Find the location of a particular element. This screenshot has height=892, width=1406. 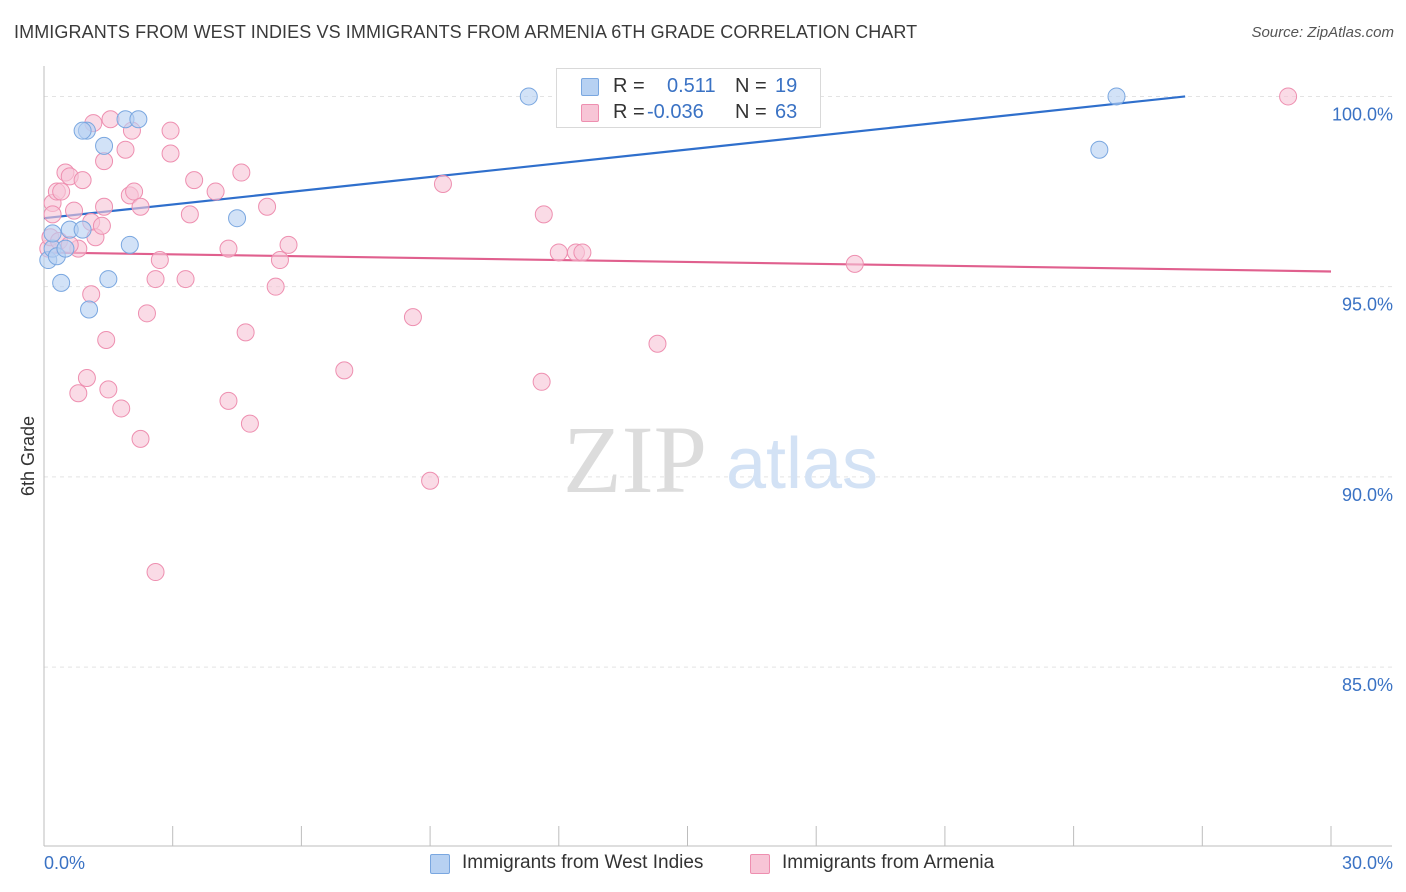

y-tick-label: 95.0% is located at coordinates (1367, 305).